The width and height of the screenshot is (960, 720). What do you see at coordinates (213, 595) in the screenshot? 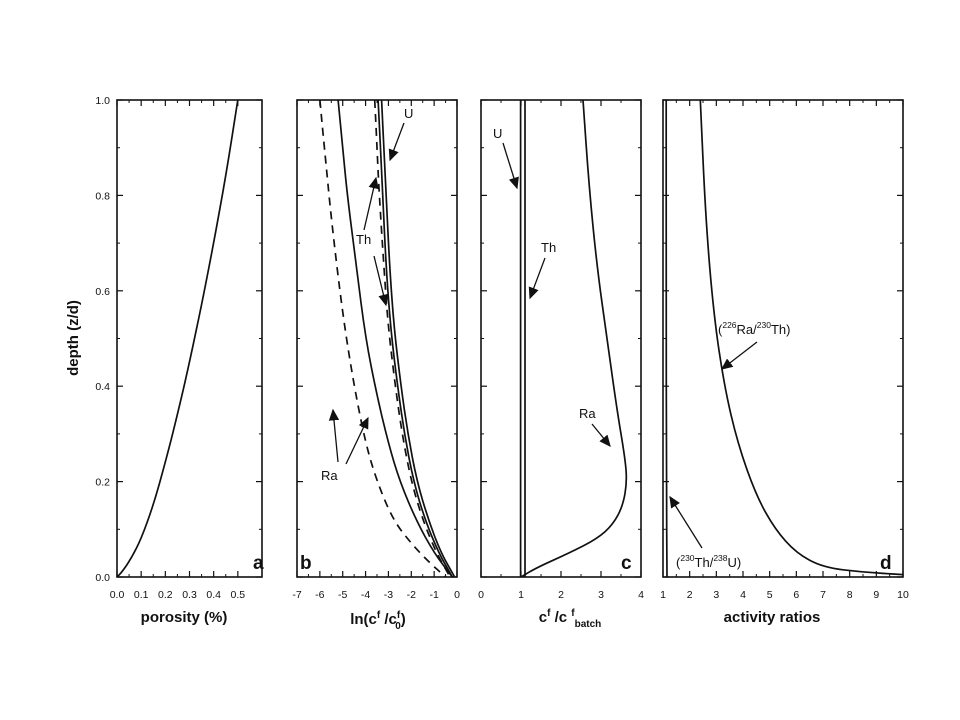
I see `x-tick-label-a: 0.4` at bounding box center [213, 595].